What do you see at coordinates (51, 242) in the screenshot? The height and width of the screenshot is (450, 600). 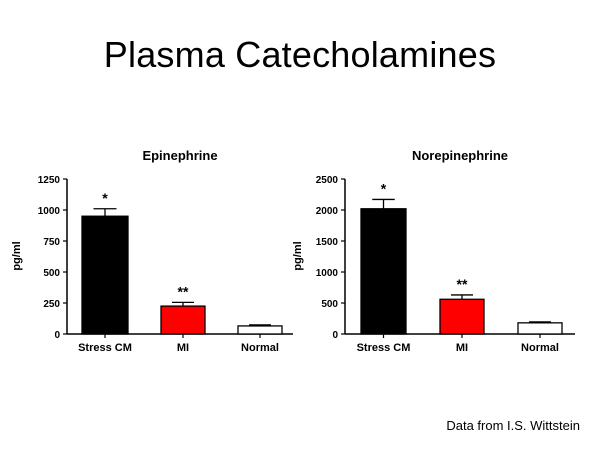 I see `y-tick-label: 750` at bounding box center [51, 242].